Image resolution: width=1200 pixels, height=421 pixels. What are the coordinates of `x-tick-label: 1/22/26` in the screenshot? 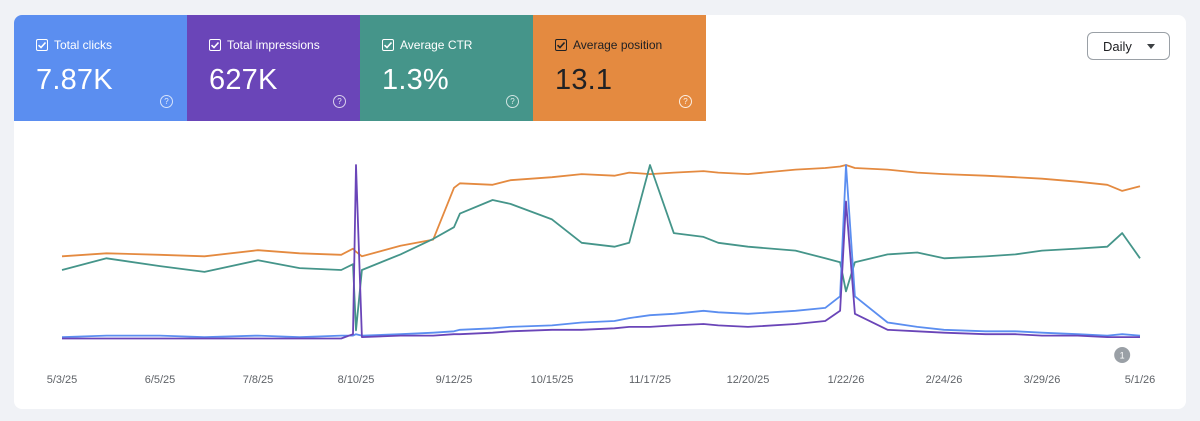 It's located at (846, 380).